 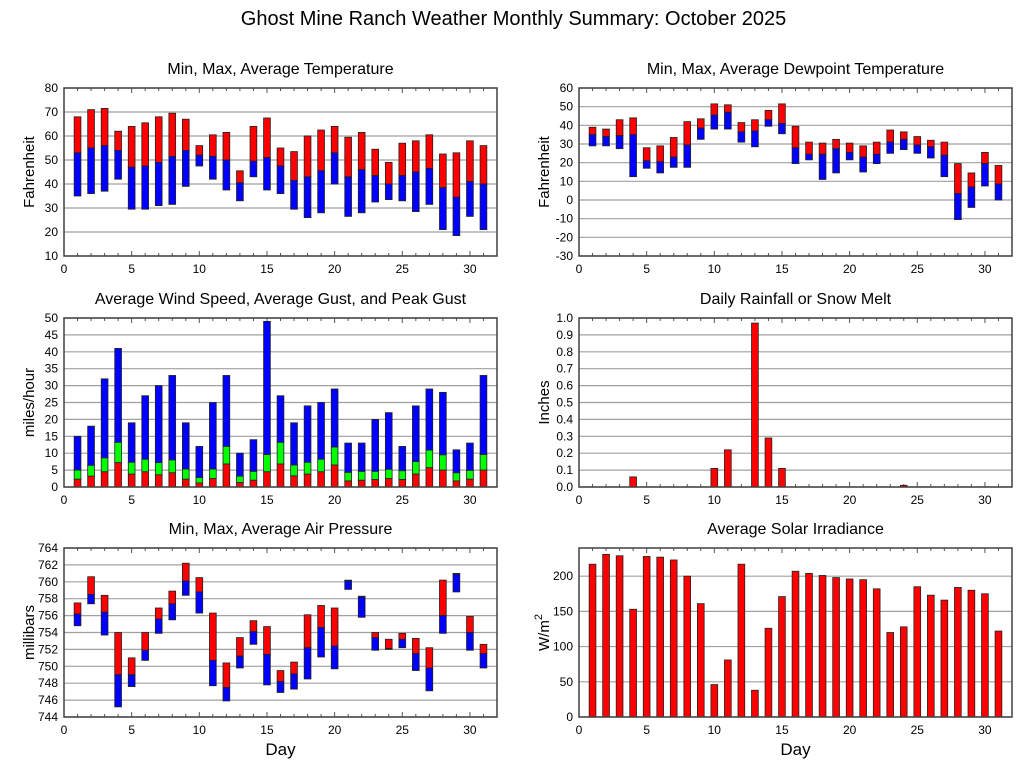 What do you see at coordinates (563, 576) in the screenshot?
I see `y-tick-label: 200` at bounding box center [563, 576].